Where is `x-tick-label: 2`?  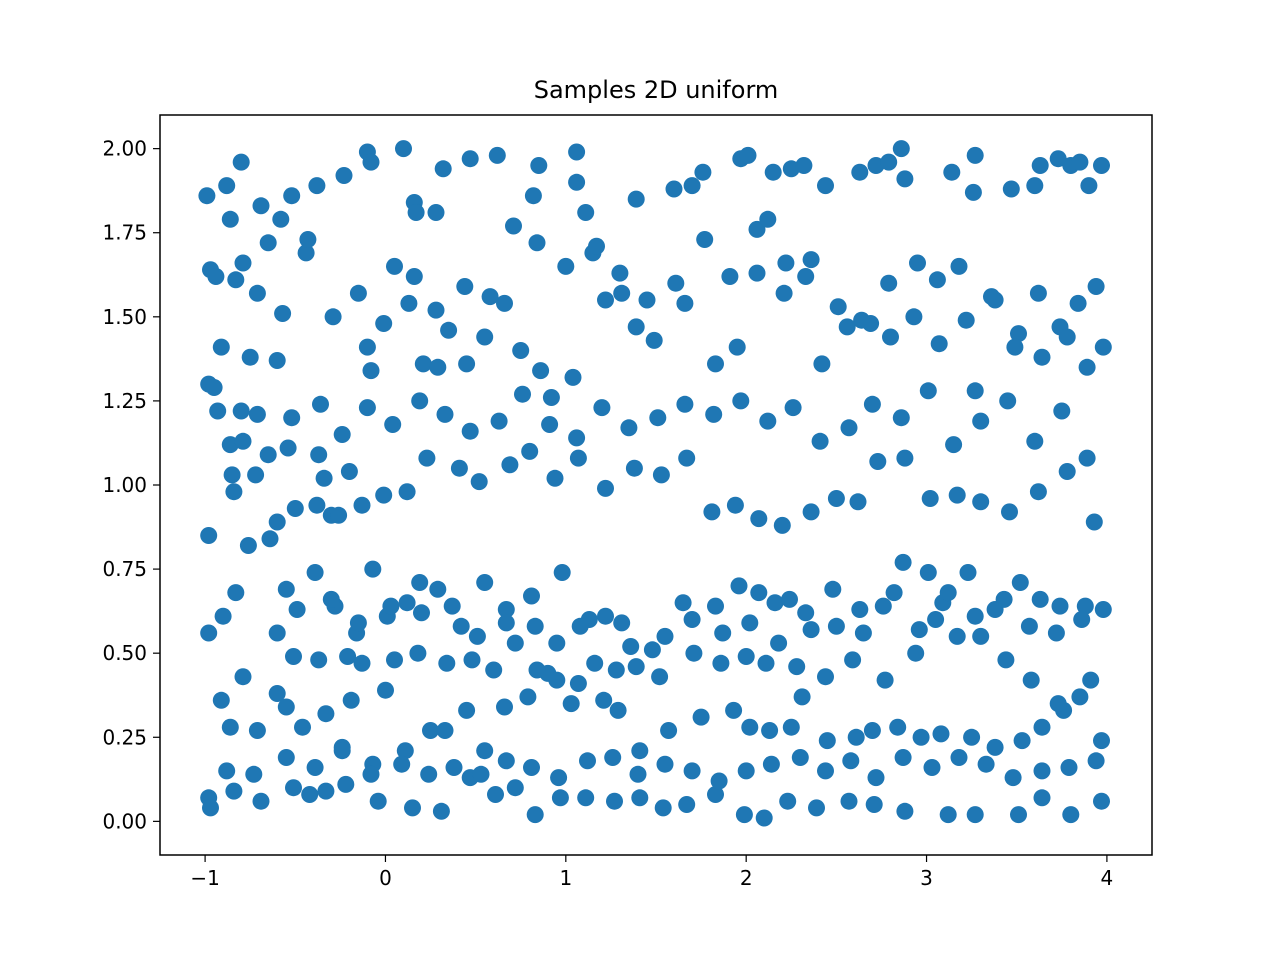
x-tick-label: 2 is located at coordinates (746, 878).